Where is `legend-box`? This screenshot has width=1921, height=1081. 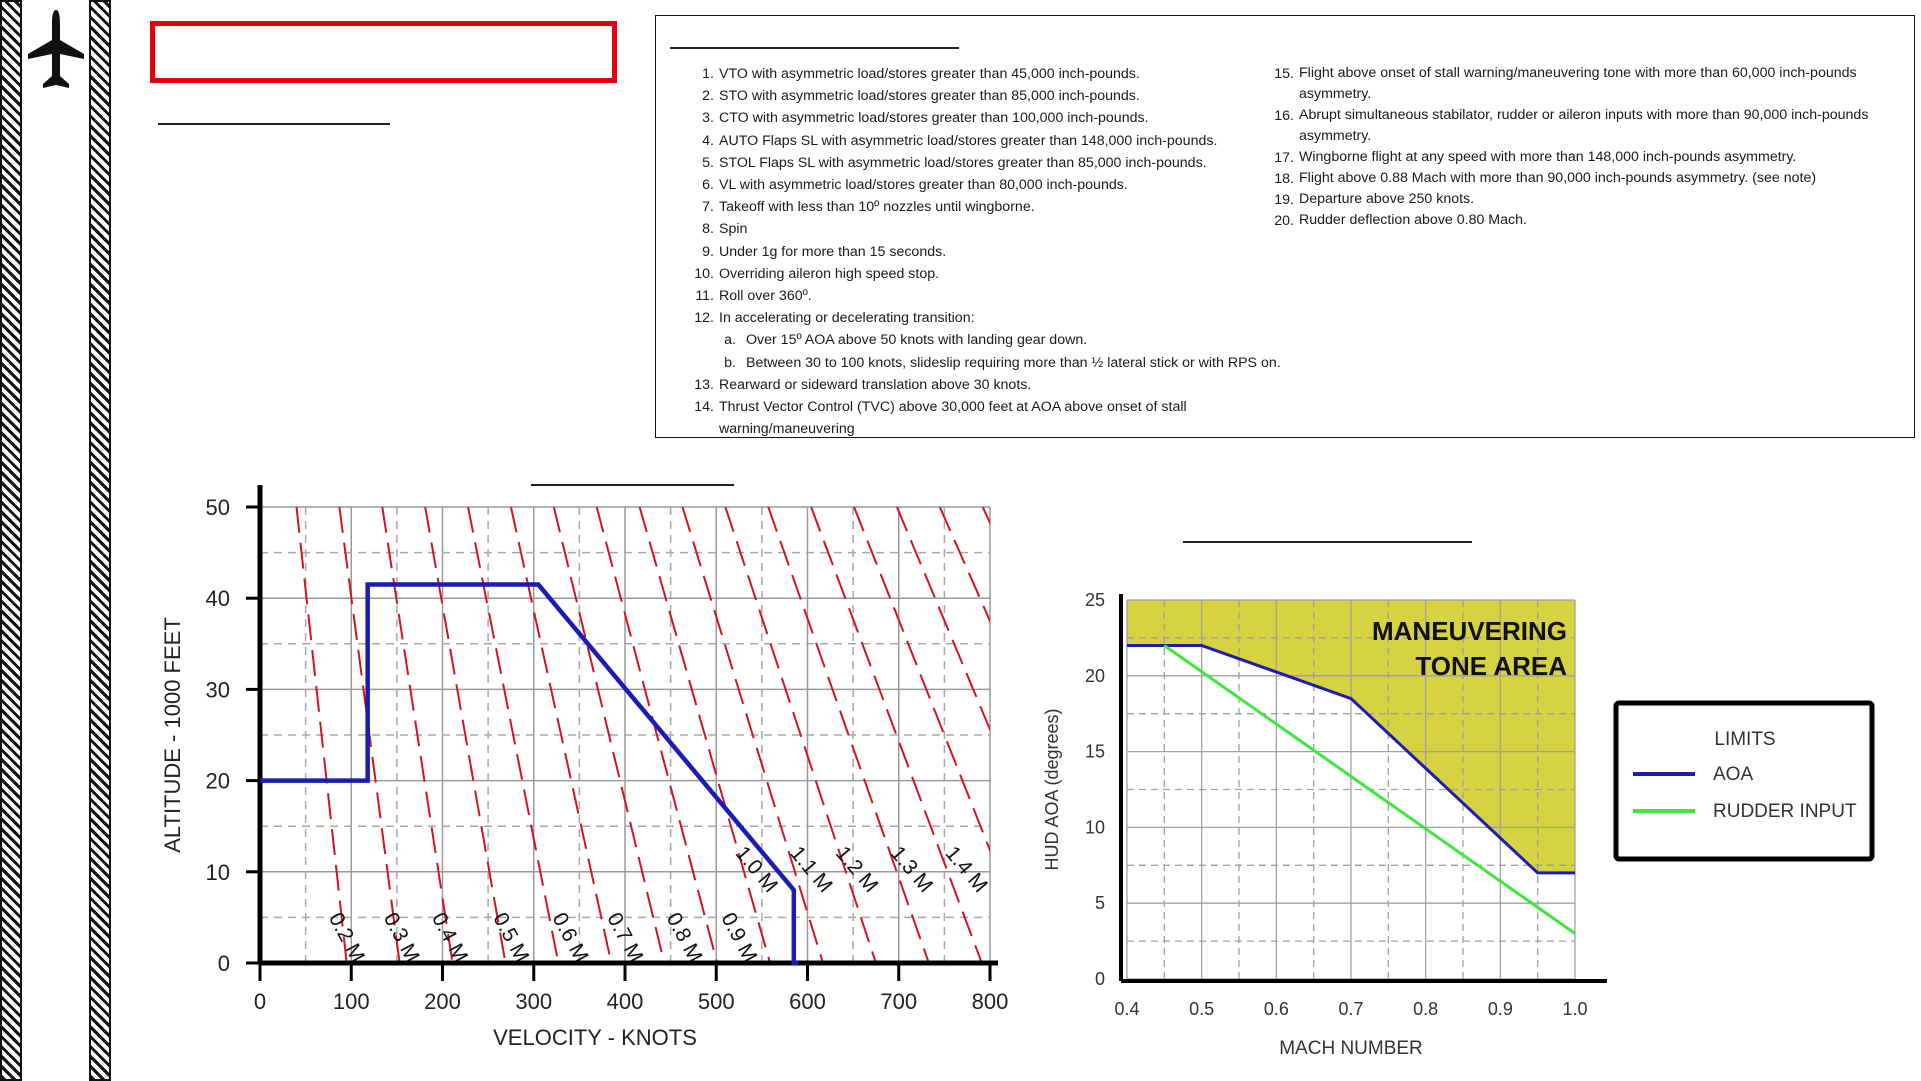 legend-box is located at coordinates (1744, 781).